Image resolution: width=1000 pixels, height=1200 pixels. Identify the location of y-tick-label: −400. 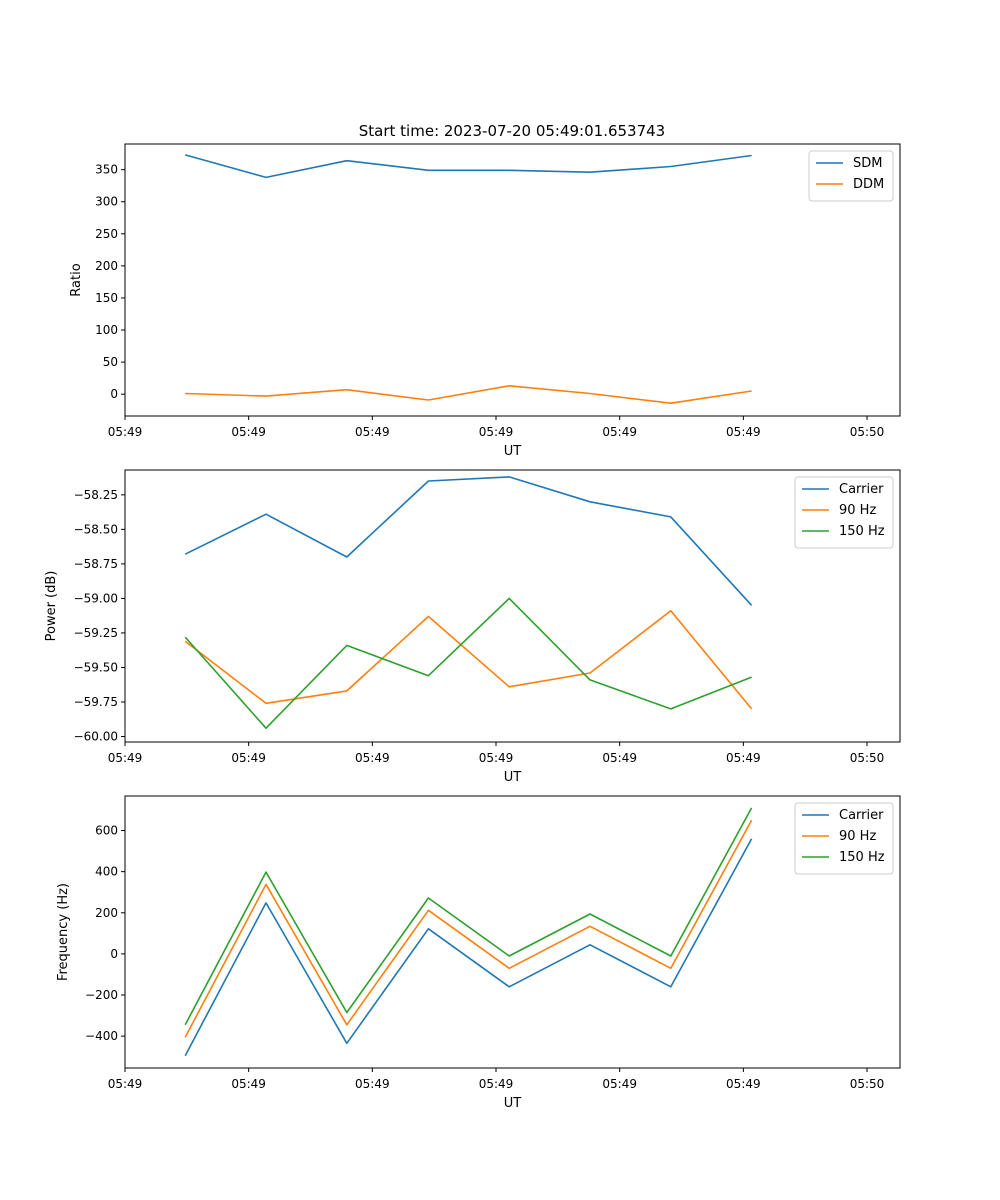
(101, 1036).